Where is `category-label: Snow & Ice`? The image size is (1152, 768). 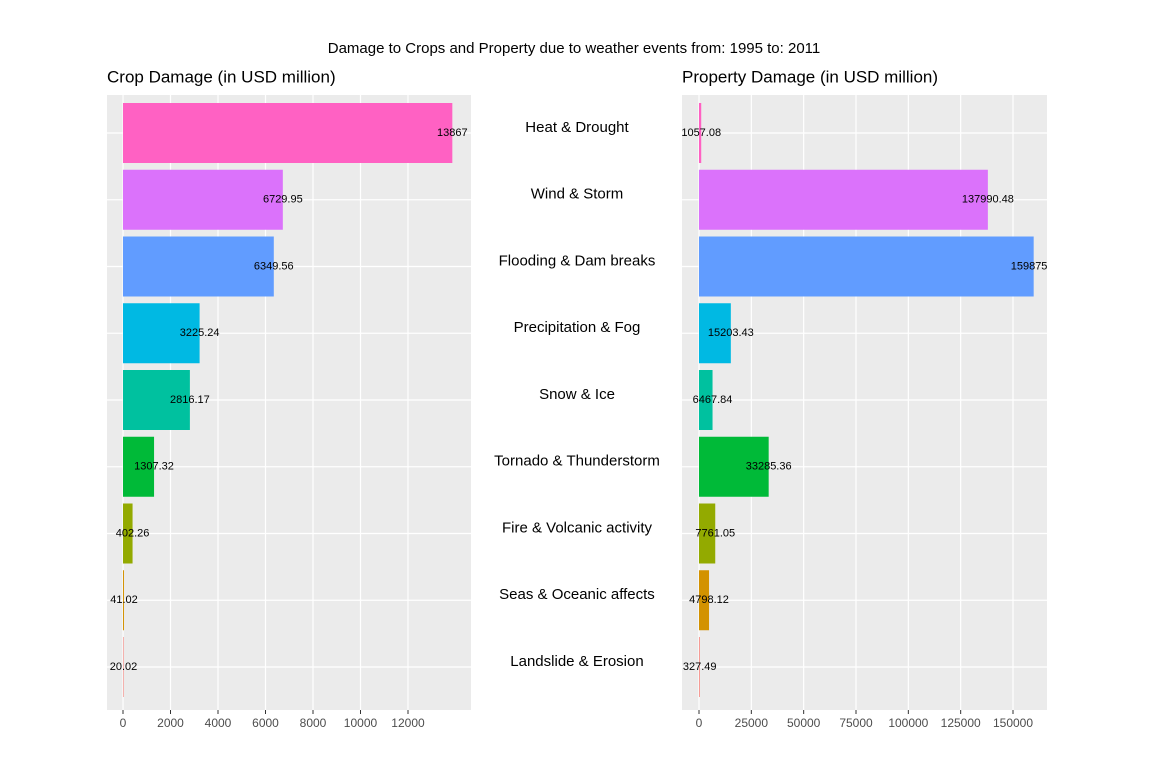 category-label: Snow & Ice is located at coordinates (577, 394).